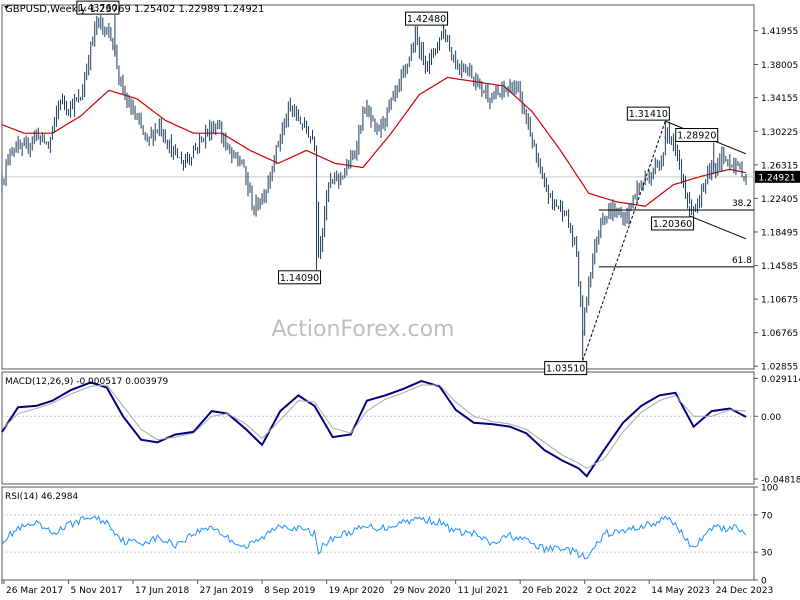 This screenshot has height=600, width=800. I want to click on fib-level-label: 61.8, so click(742, 261).